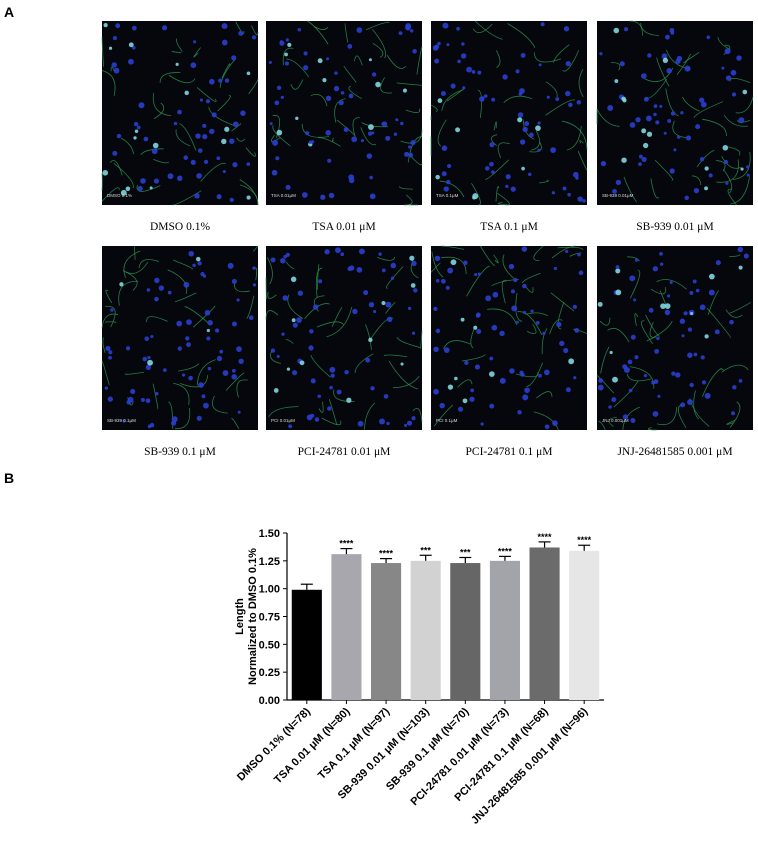 The width and height of the screenshot is (758, 846). Describe the element at coordinates (584, 540) in the screenshot. I see `significance-label: ****` at that location.